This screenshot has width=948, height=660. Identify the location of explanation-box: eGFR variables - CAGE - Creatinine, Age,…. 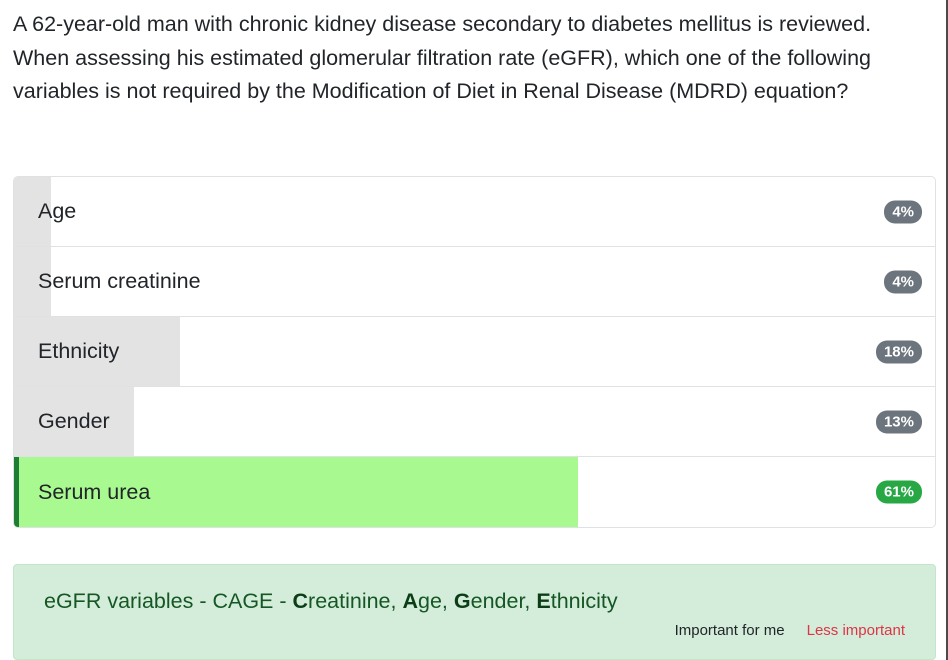
(474, 612).